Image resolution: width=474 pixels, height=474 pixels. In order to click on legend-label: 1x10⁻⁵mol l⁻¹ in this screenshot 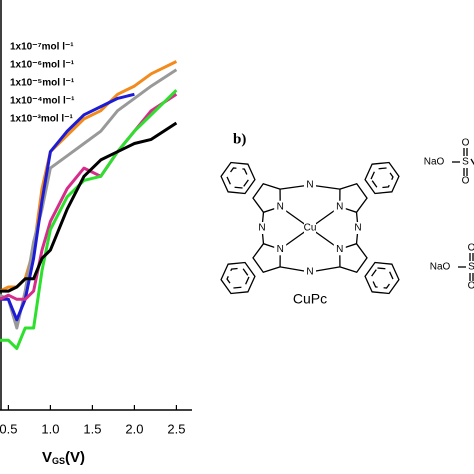, I will do `click(42, 83)`.